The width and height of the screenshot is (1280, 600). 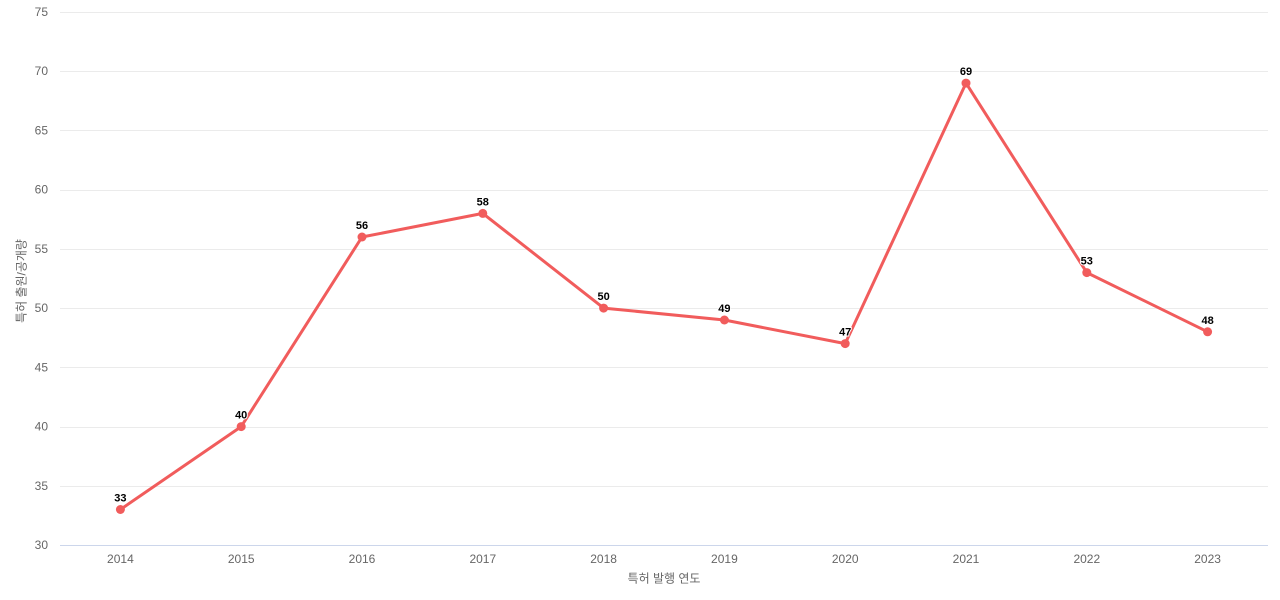 What do you see at coordinates (724, 309) in the screenshot?
I see `data-label-2019: 49` at bounding box center [724, 309].